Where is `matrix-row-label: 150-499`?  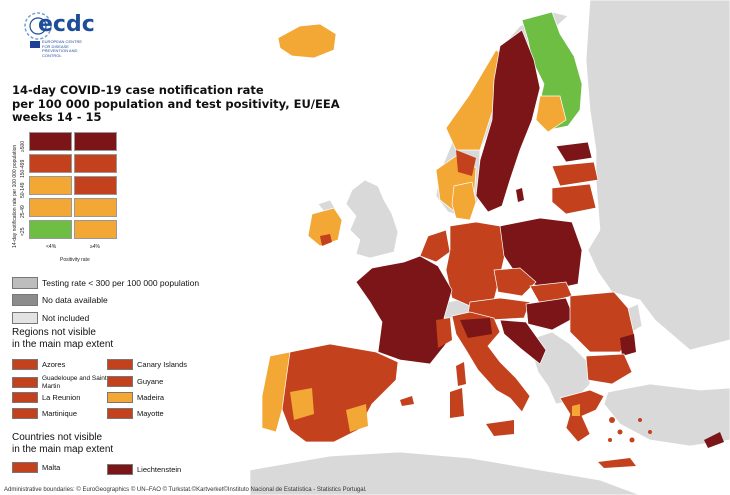 matrix-row-label: 150-499 is located at coordinates (23, 168).